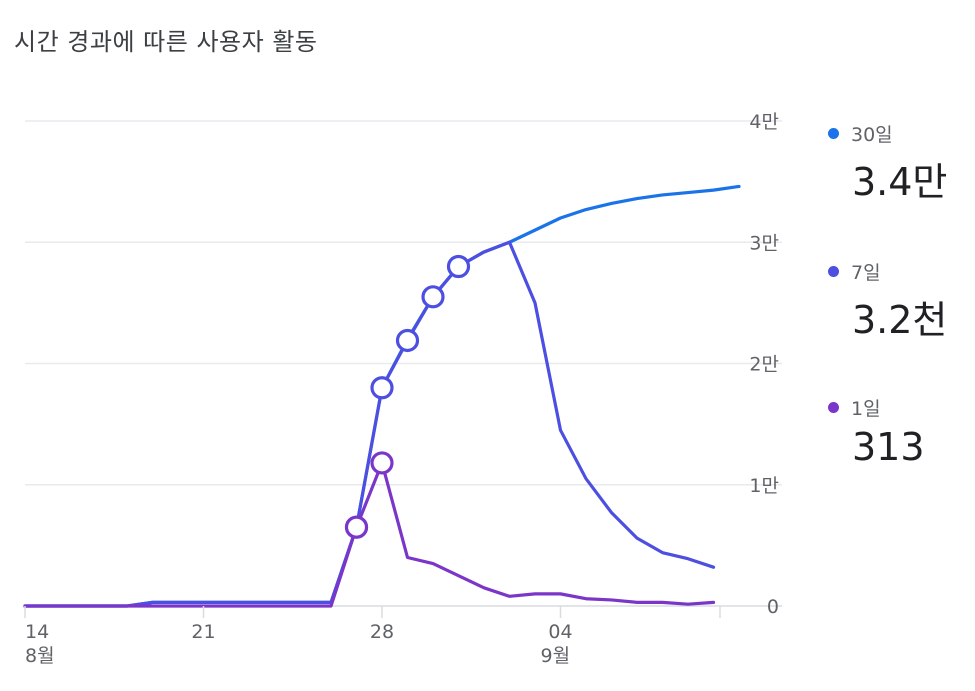  Describe the element at coordinates (166, 42) in the screenshot. I see `chart-title: 시간 경과에 따른 사용자 활동` at that location.